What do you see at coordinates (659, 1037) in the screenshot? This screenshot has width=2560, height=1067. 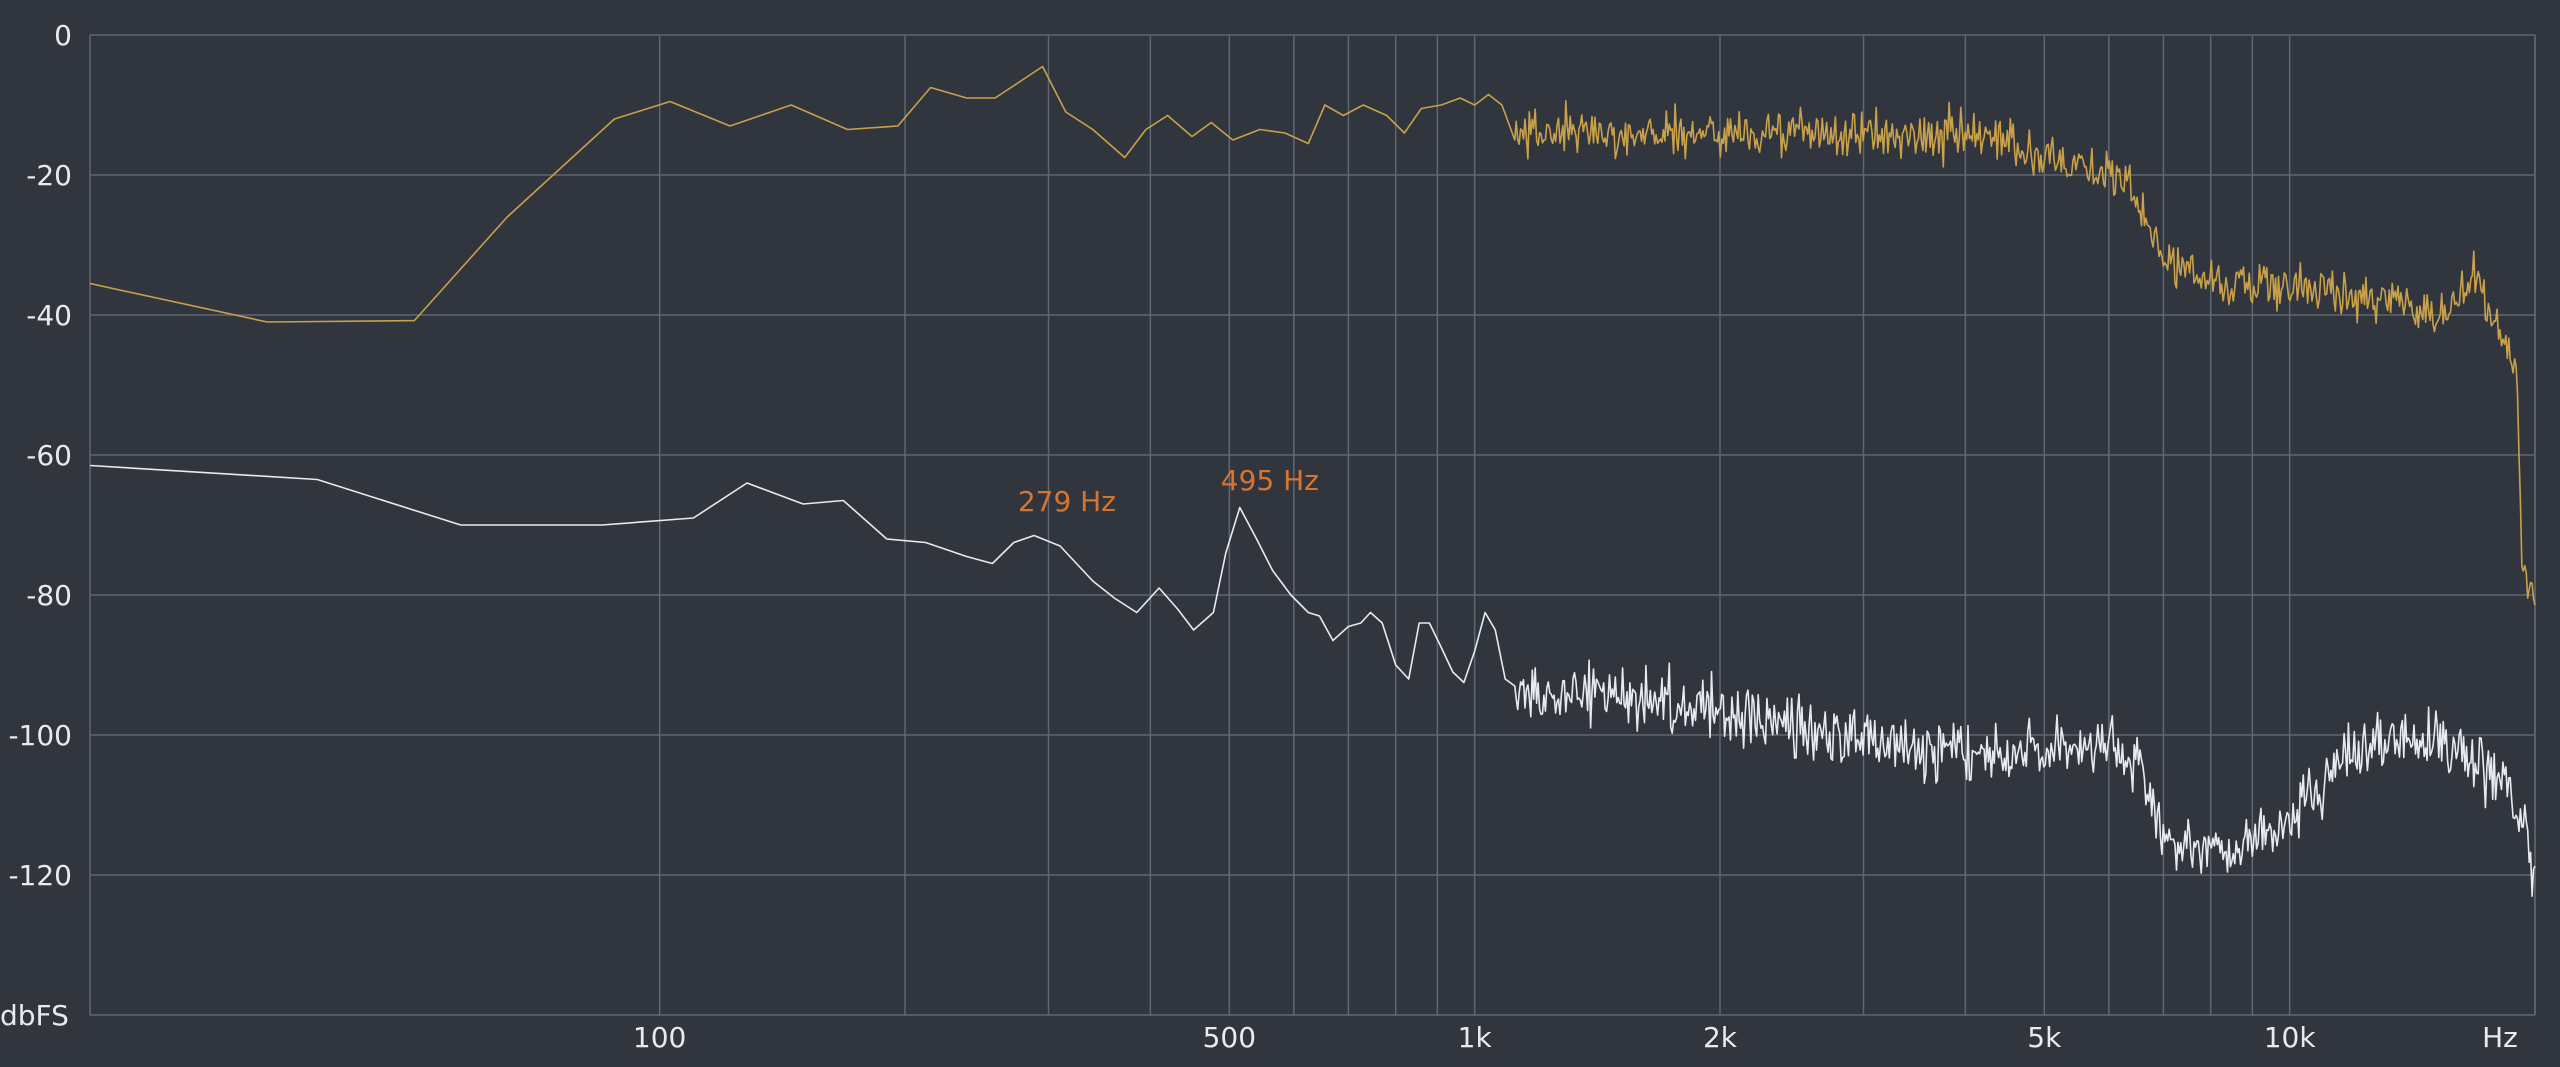 I see `x-tick-label: 100` at bounding box center [659, 1037].